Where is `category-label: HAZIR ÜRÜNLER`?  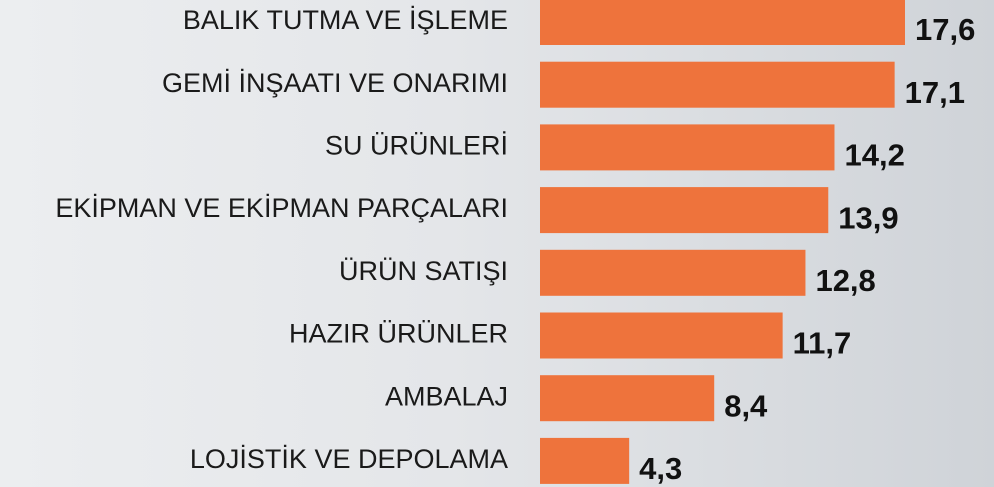
category-label: HAZIR ÜRÜNLER is located at coordinates (398, 334).